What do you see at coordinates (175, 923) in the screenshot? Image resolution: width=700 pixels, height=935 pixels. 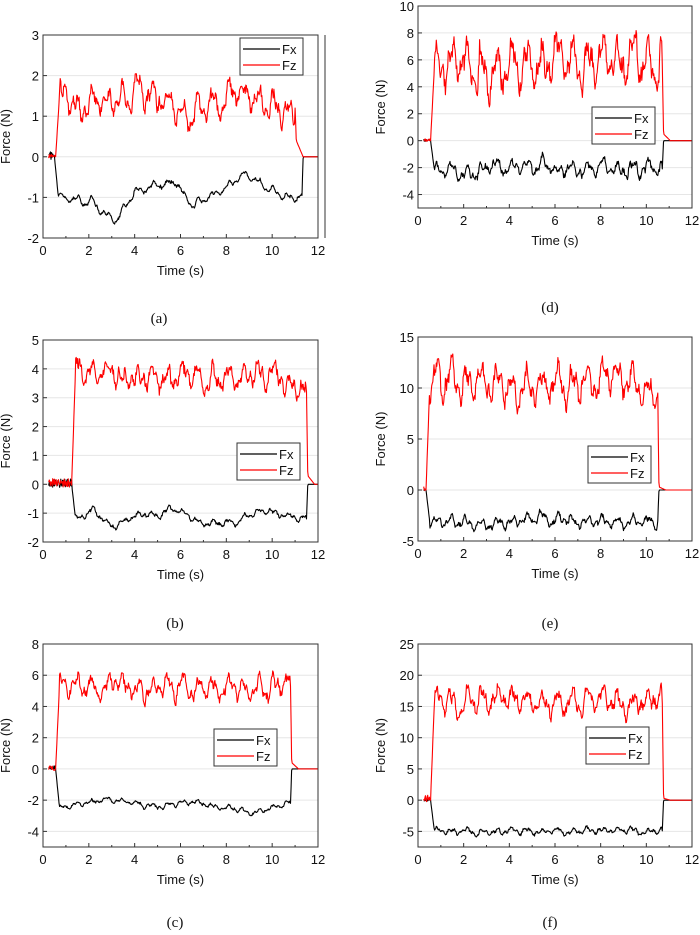 I see `panel-caption: (c)` at bounding box center [175, 923].